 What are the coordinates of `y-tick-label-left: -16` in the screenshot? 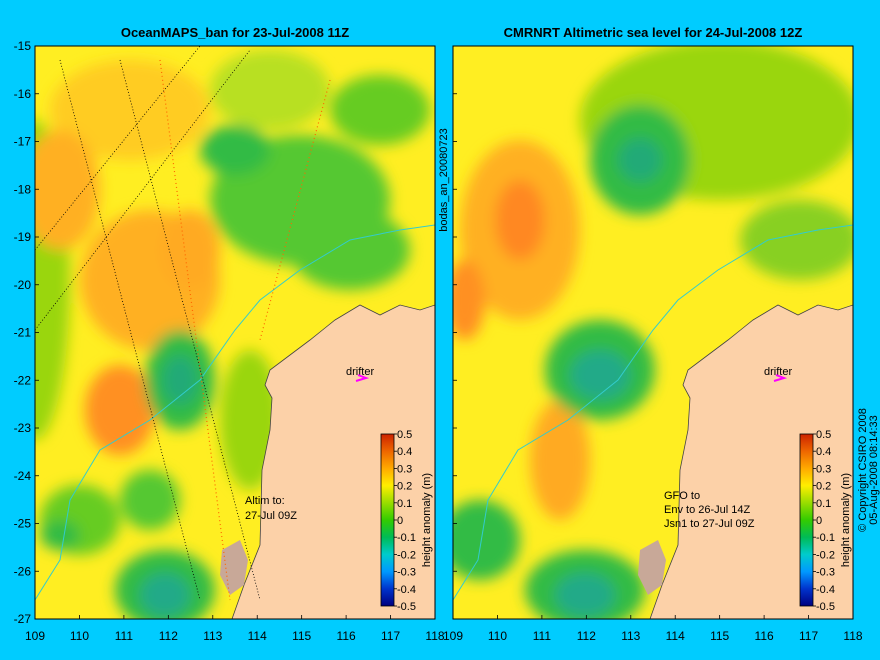 It's located at (23, 94).